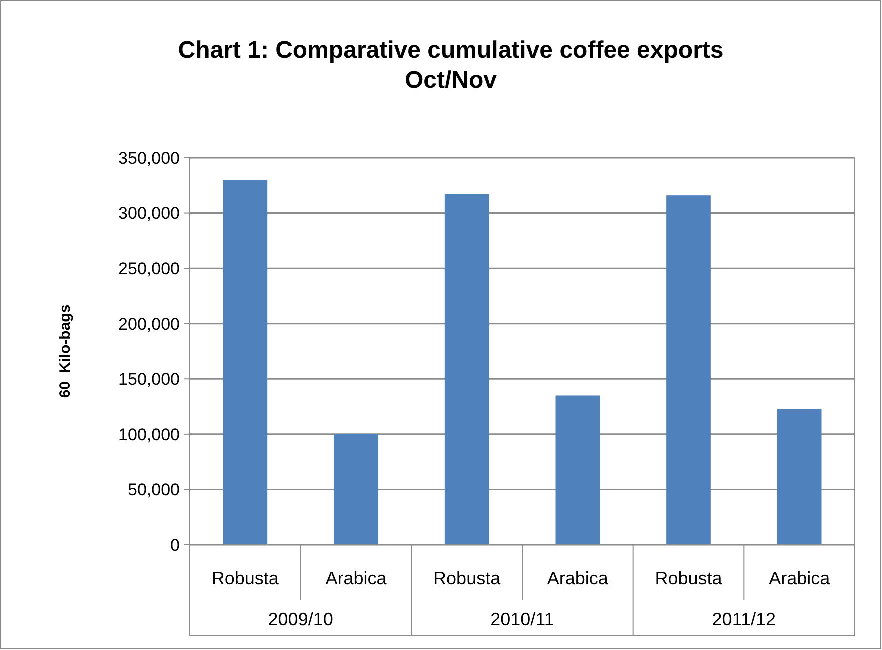  I want to click on text: 2009/10, so click(301, 619).